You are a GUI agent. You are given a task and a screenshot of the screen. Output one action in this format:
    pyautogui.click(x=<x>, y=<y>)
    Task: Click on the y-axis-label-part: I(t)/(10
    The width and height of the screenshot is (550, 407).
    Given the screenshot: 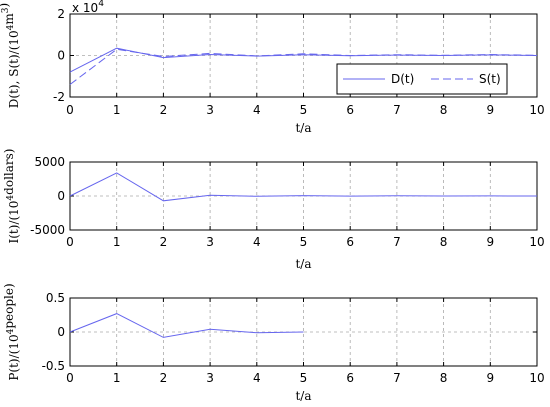 What is the action you would take?
    pyautogui.click(x=14, y=222)
    